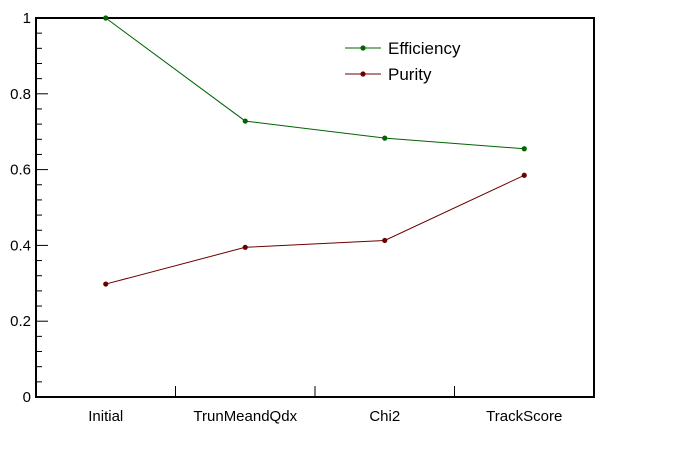  What do you see at coordinates (27, 18) in the screenshot?
I see `y-tick-label: 1` at bounding box center [27, 18].